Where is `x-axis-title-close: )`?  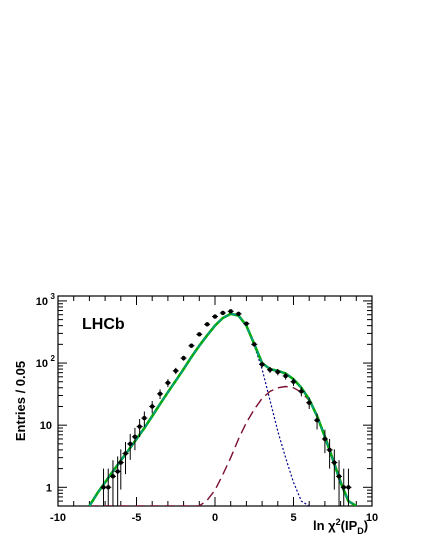 x-axis-title-close: ) is located at coordinates (366, 525).